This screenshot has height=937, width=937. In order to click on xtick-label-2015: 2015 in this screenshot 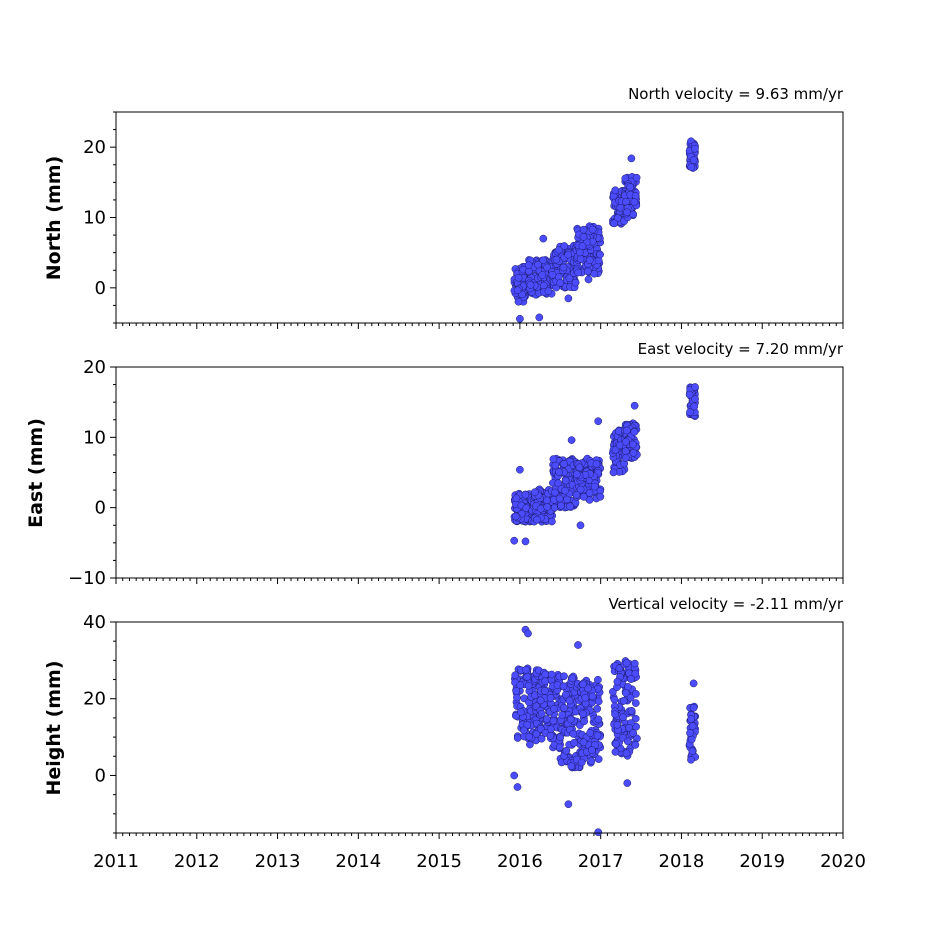, I will do `click(439, 861)`.